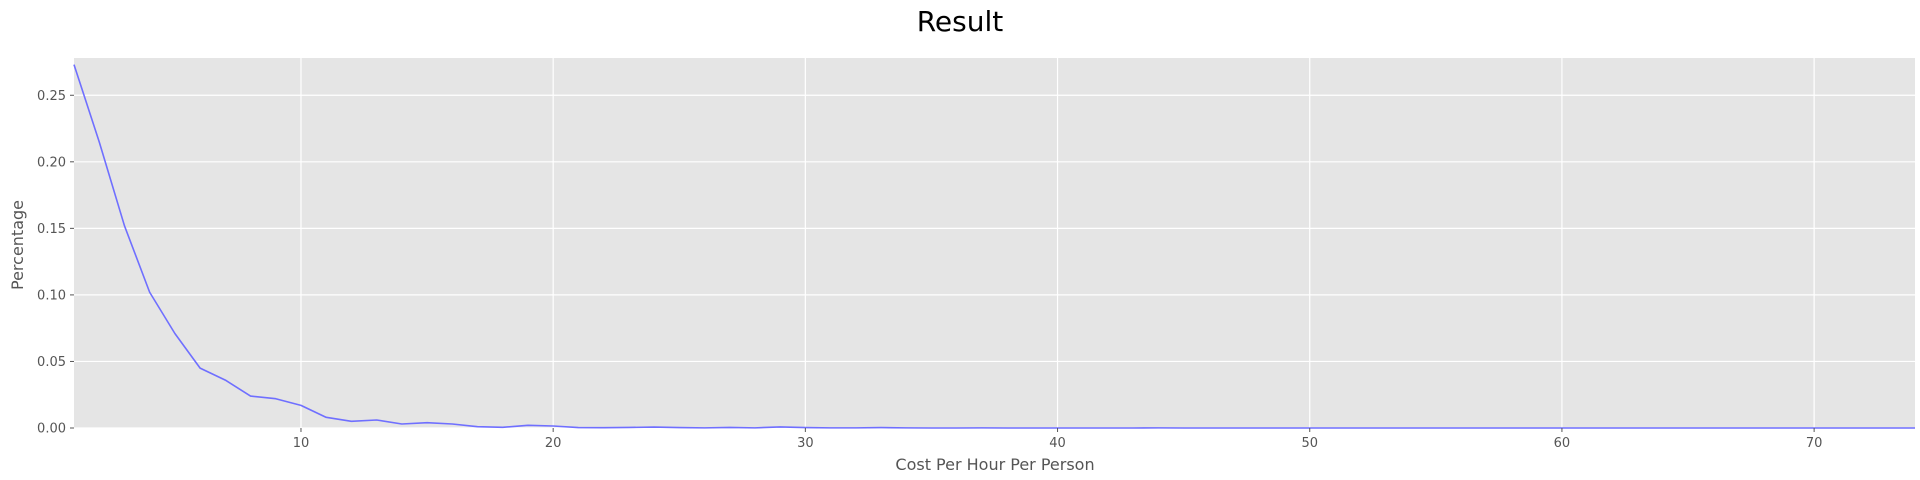 The image size is (1920, 480). Describe the element at coordinates (51, 295) in the screenshot. I see `y-tick-label: 0.10` at that location.